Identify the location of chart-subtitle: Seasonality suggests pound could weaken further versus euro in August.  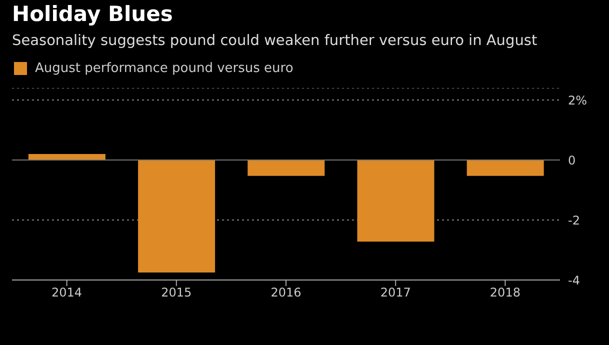
(275, 41).